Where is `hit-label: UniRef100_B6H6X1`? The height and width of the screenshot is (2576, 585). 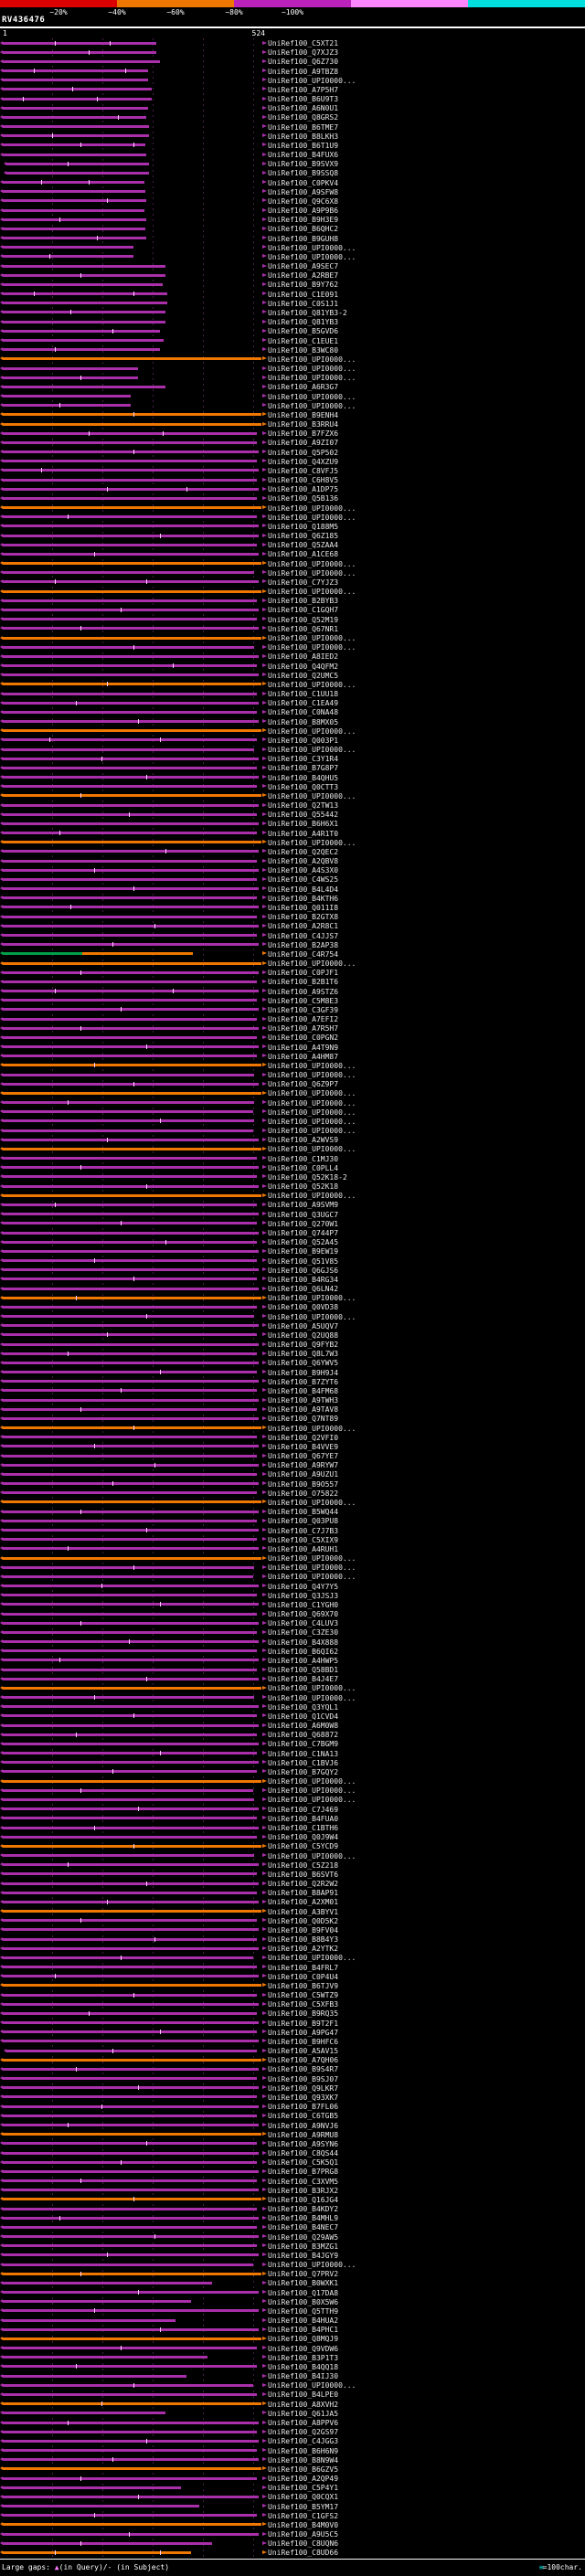
hit-label: UniRef100_B6H6X1 is located at coordinates (303, 824).